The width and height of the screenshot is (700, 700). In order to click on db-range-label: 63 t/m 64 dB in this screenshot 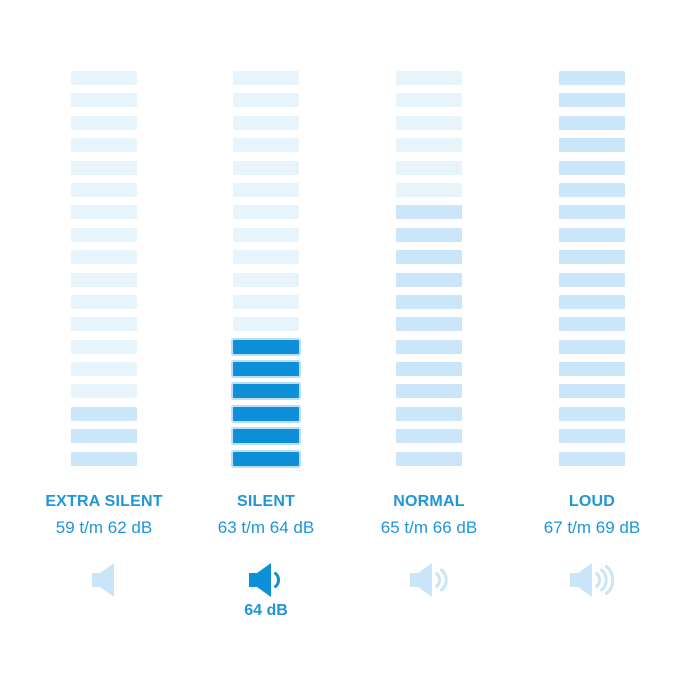, I will do `click(266, 527)`.